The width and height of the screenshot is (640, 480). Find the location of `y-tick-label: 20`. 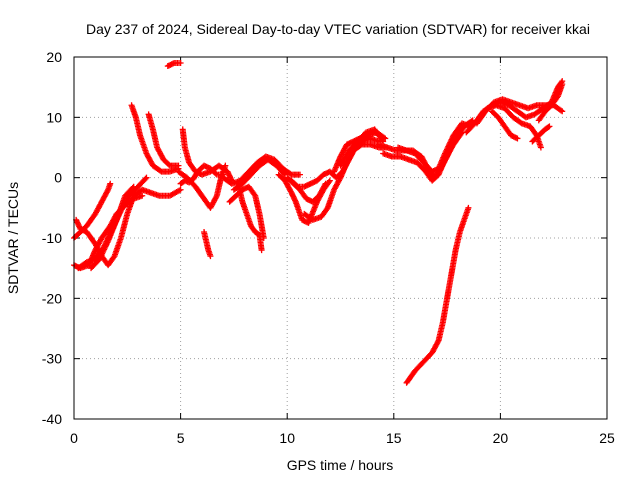

y-tick-label: 20 is located at coordinates (54, 57).